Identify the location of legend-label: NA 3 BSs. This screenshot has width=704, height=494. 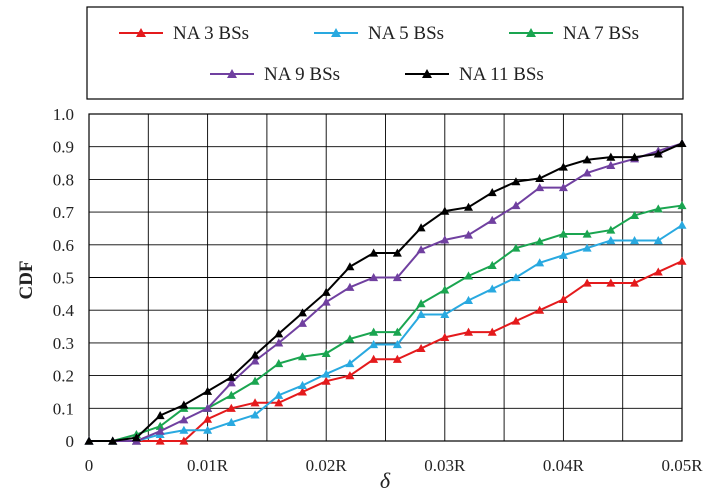
(211, 33).